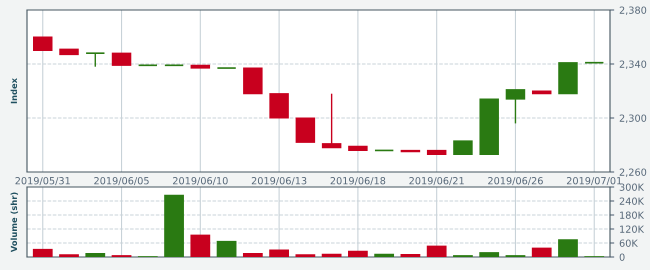  I want to click on y-tick-label: 2,340, so click(633, 64).